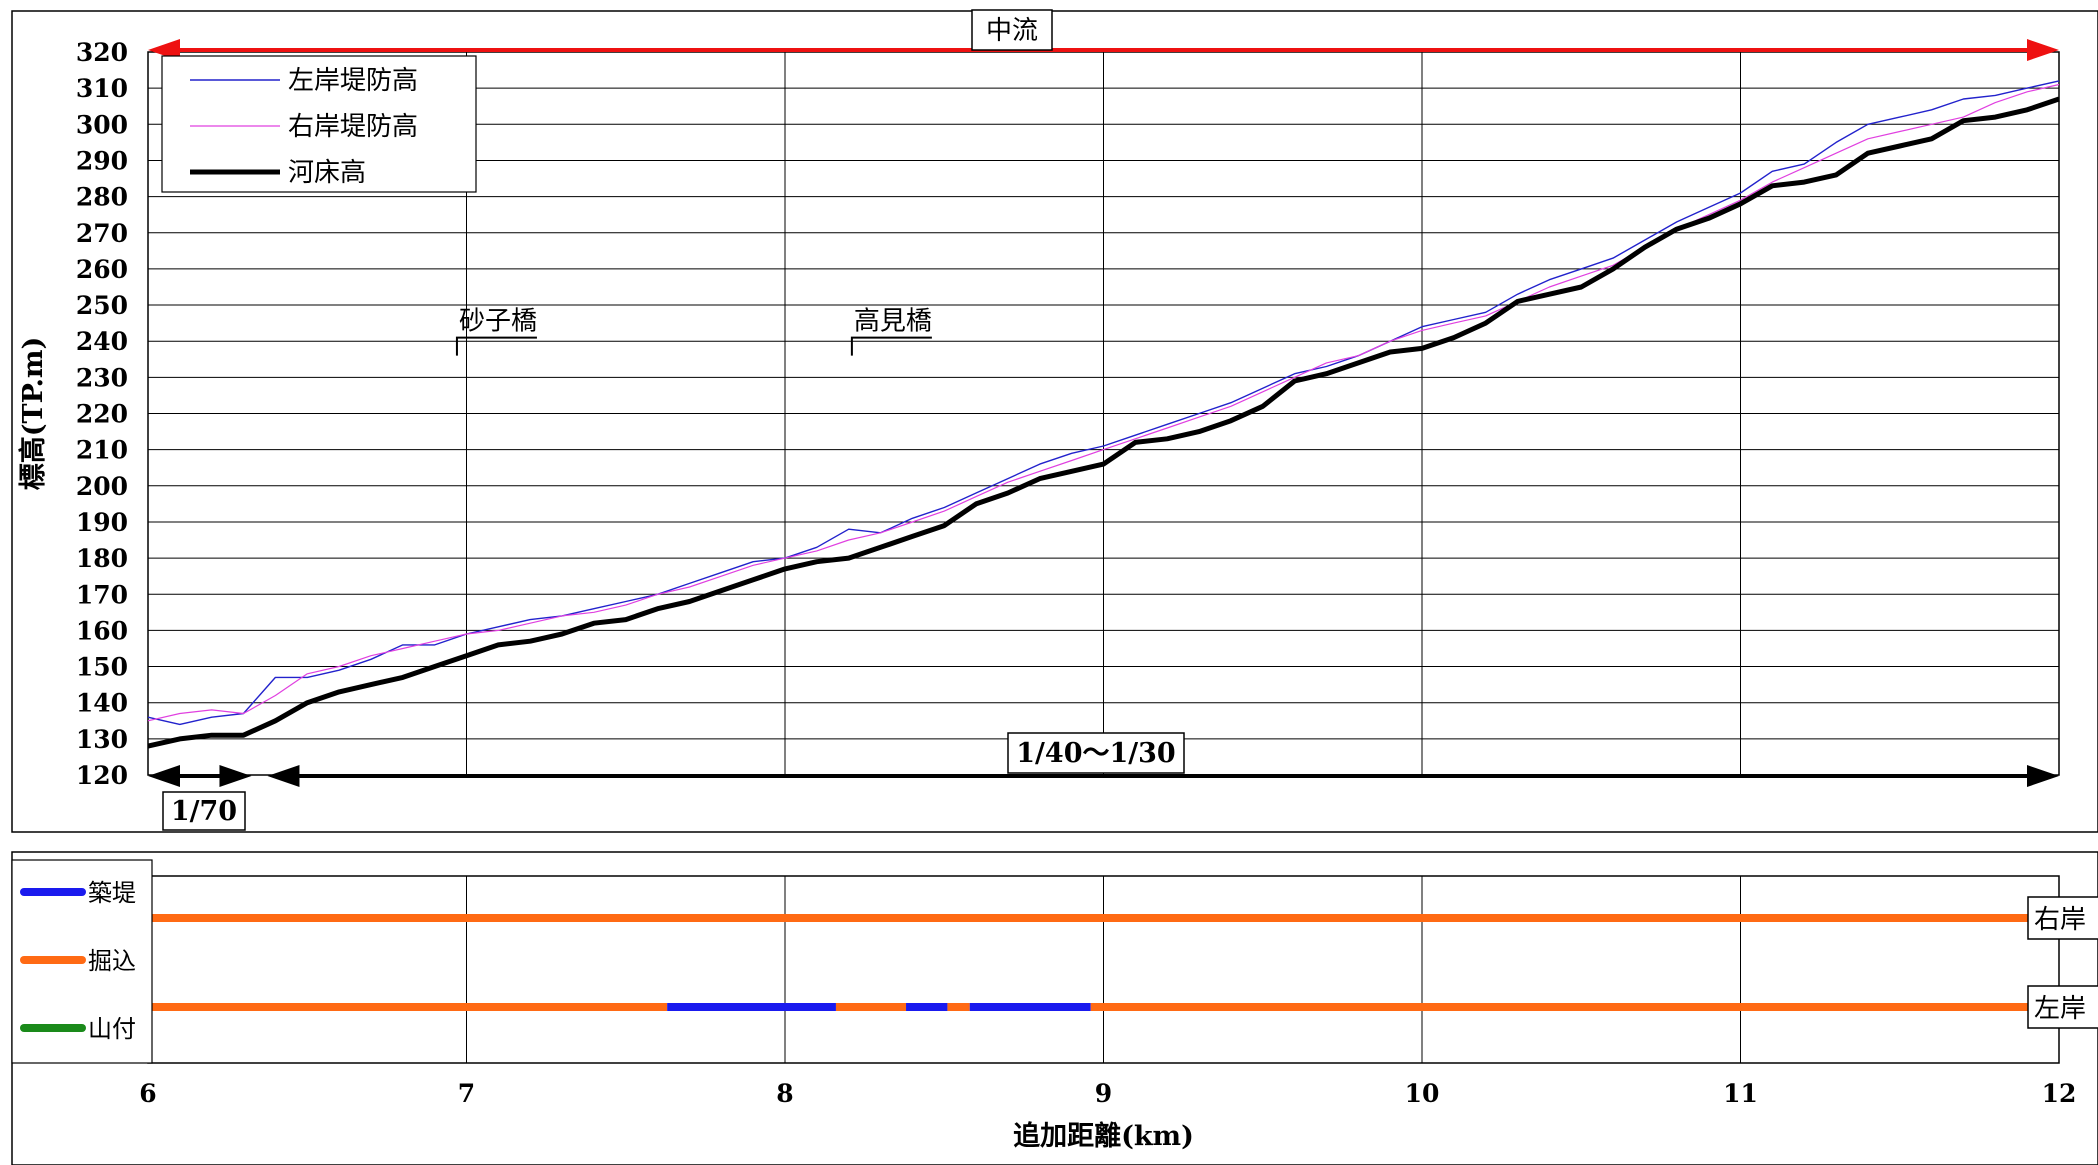 The height and width of the screenshot is (1165, 2098). What do you see at coordinates (102, 377) in the screenshot?
I see `y-tick-label: 230` at bounding box center [102, 377].